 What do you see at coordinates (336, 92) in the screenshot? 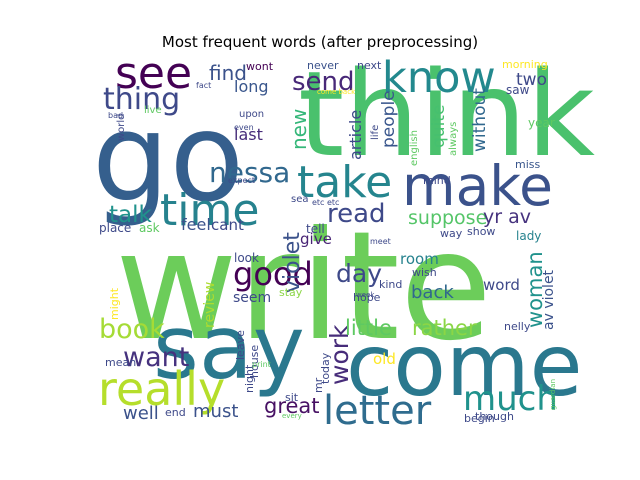
I see `word-come-back: come back` at bounding box center [336, 92].